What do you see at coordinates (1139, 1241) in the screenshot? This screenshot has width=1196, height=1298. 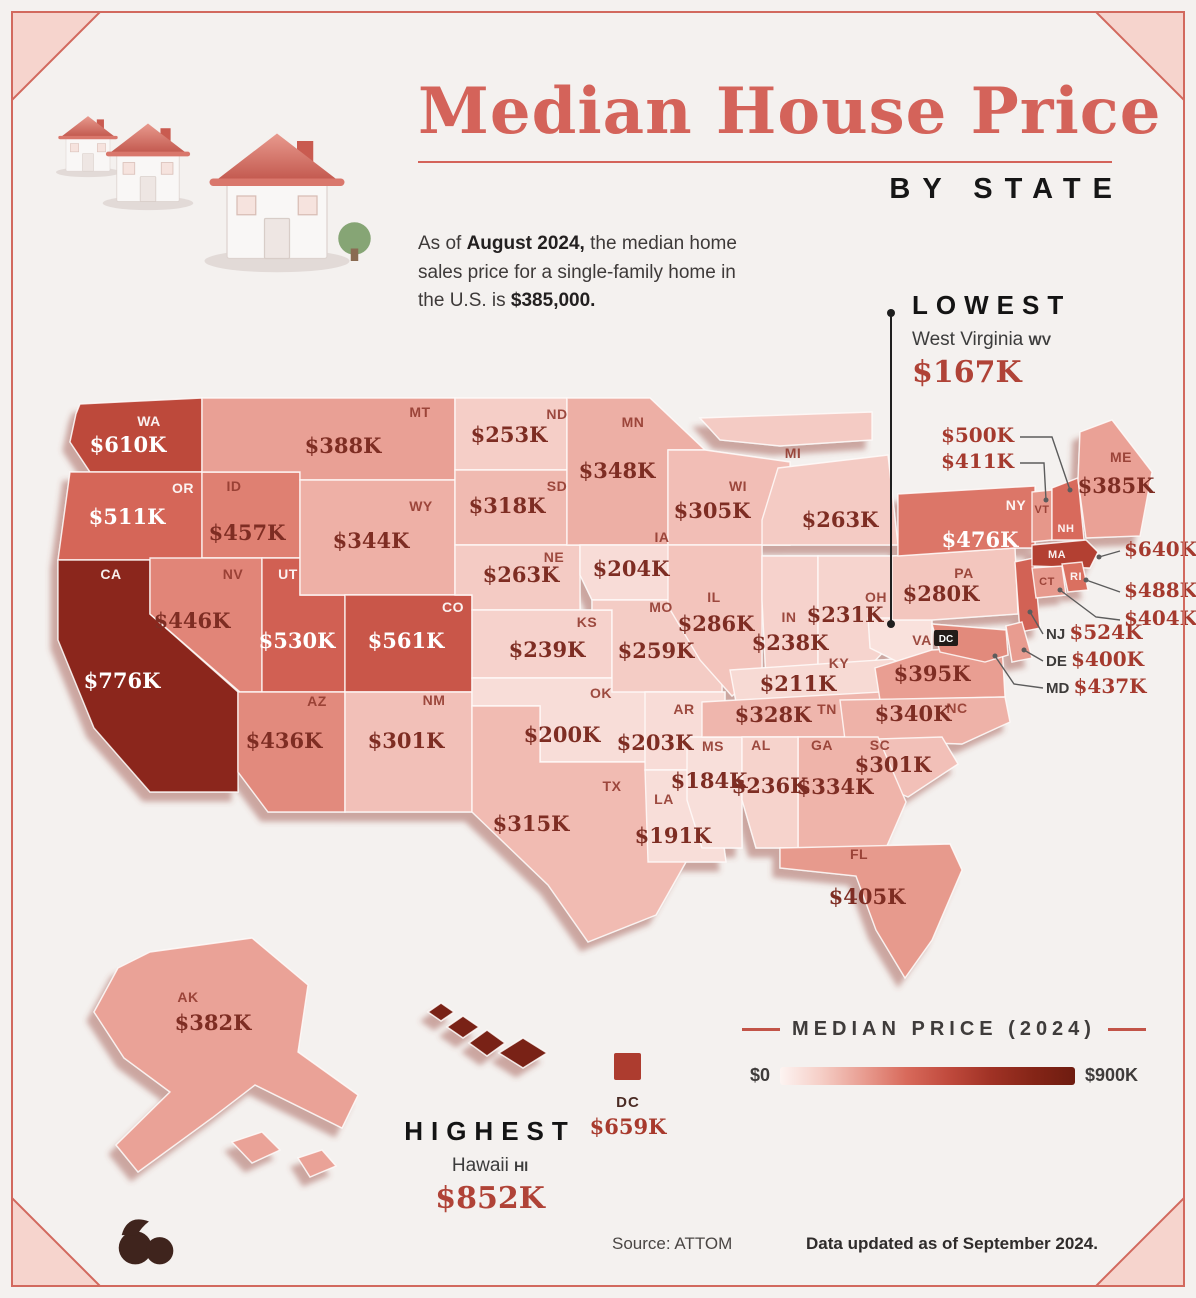 I see `corner-bottom-right` at bounding box center [1139, 1241].